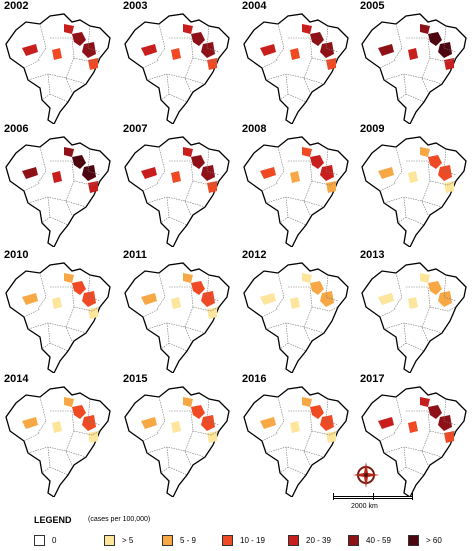 This screenshot has height=551, width=474. What do you see at coordinates (188, 540) in the screenshot?
I see `legend-label: 5 - 9` at bounding box center [188, 540].